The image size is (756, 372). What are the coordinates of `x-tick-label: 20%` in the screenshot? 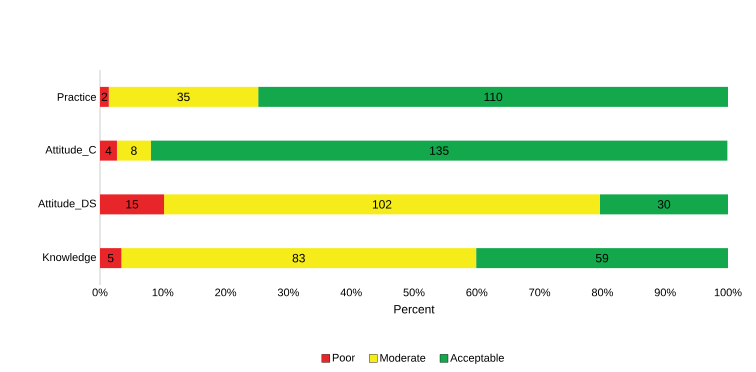 It's located at (225, 292).